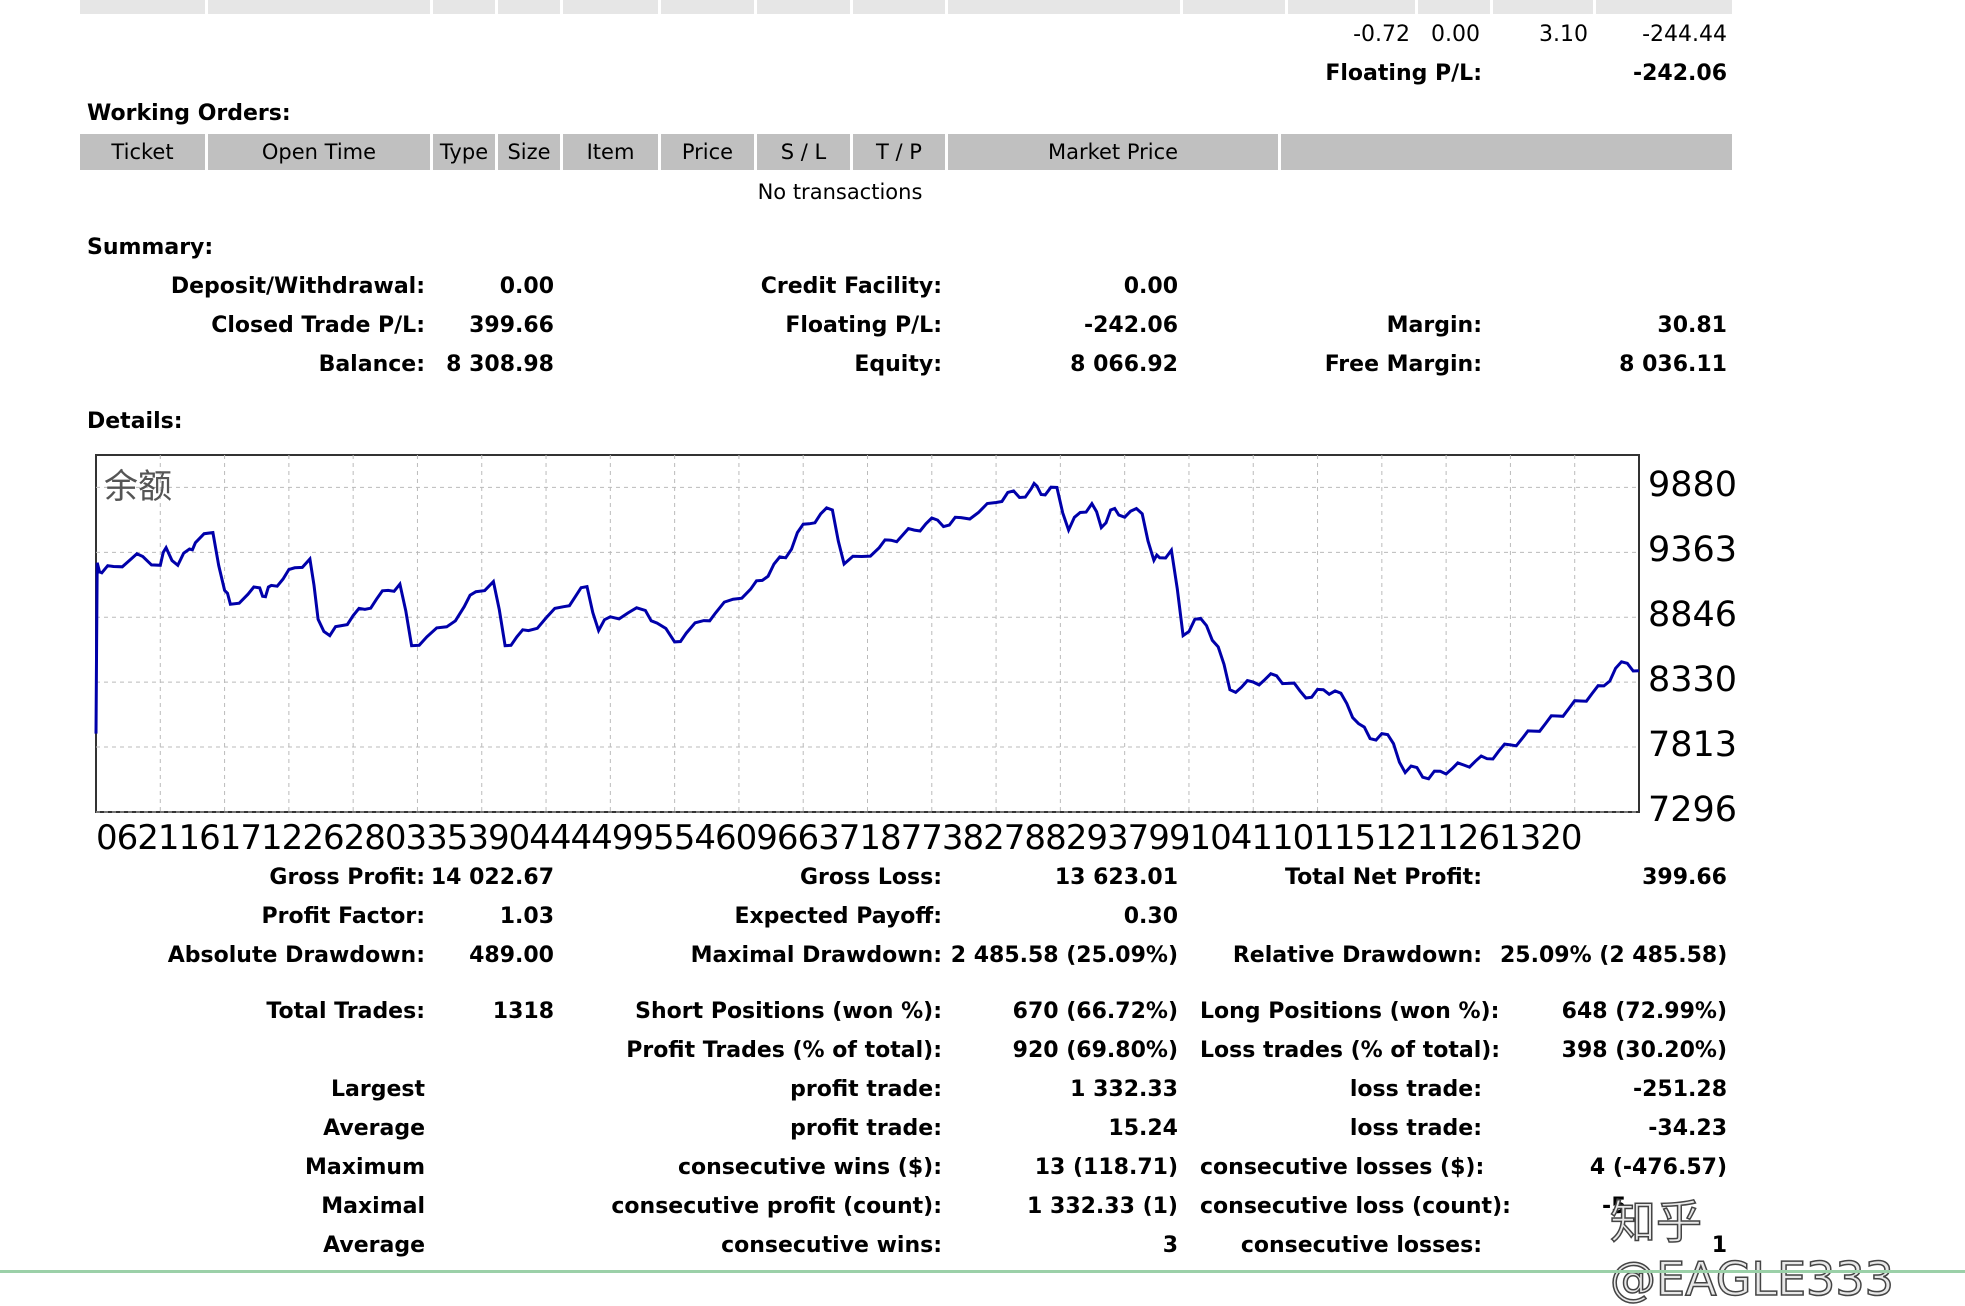  Describe the element at coordinates (982, 1271) in the screenshot. I see `bottom-border` at that location.